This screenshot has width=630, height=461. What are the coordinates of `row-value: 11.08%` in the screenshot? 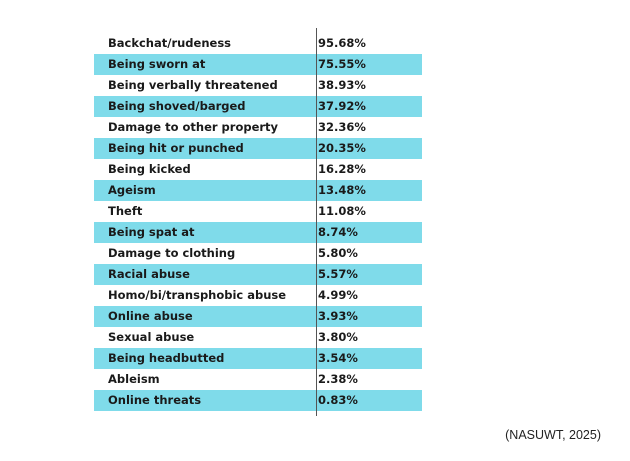 It's located at (342, 211).